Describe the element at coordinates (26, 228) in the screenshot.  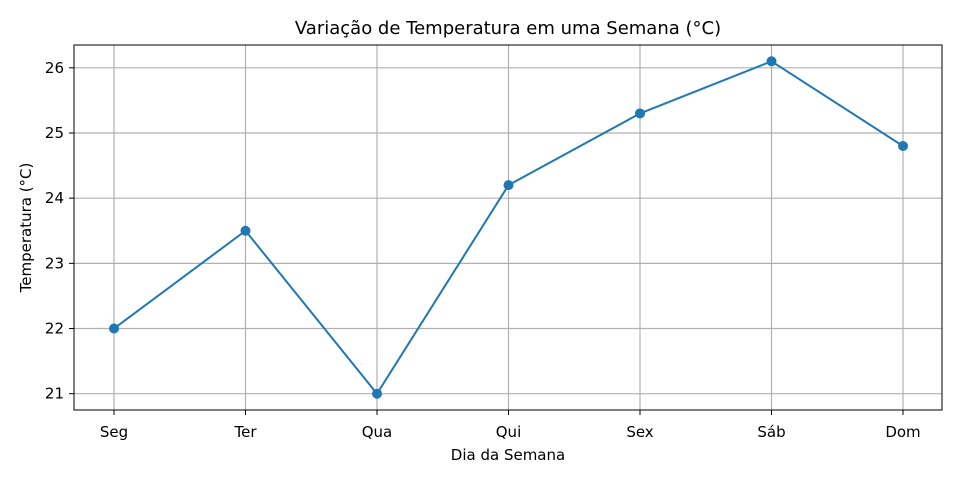
I see `y-axis-label: Temperatura (°C)` at that location.